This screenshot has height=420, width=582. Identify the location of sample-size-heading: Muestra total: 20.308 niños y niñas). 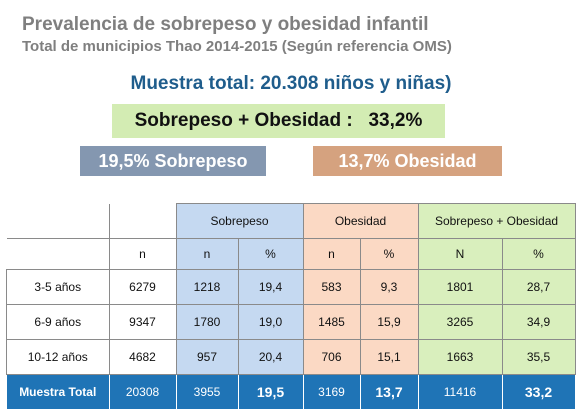
(291, 83).